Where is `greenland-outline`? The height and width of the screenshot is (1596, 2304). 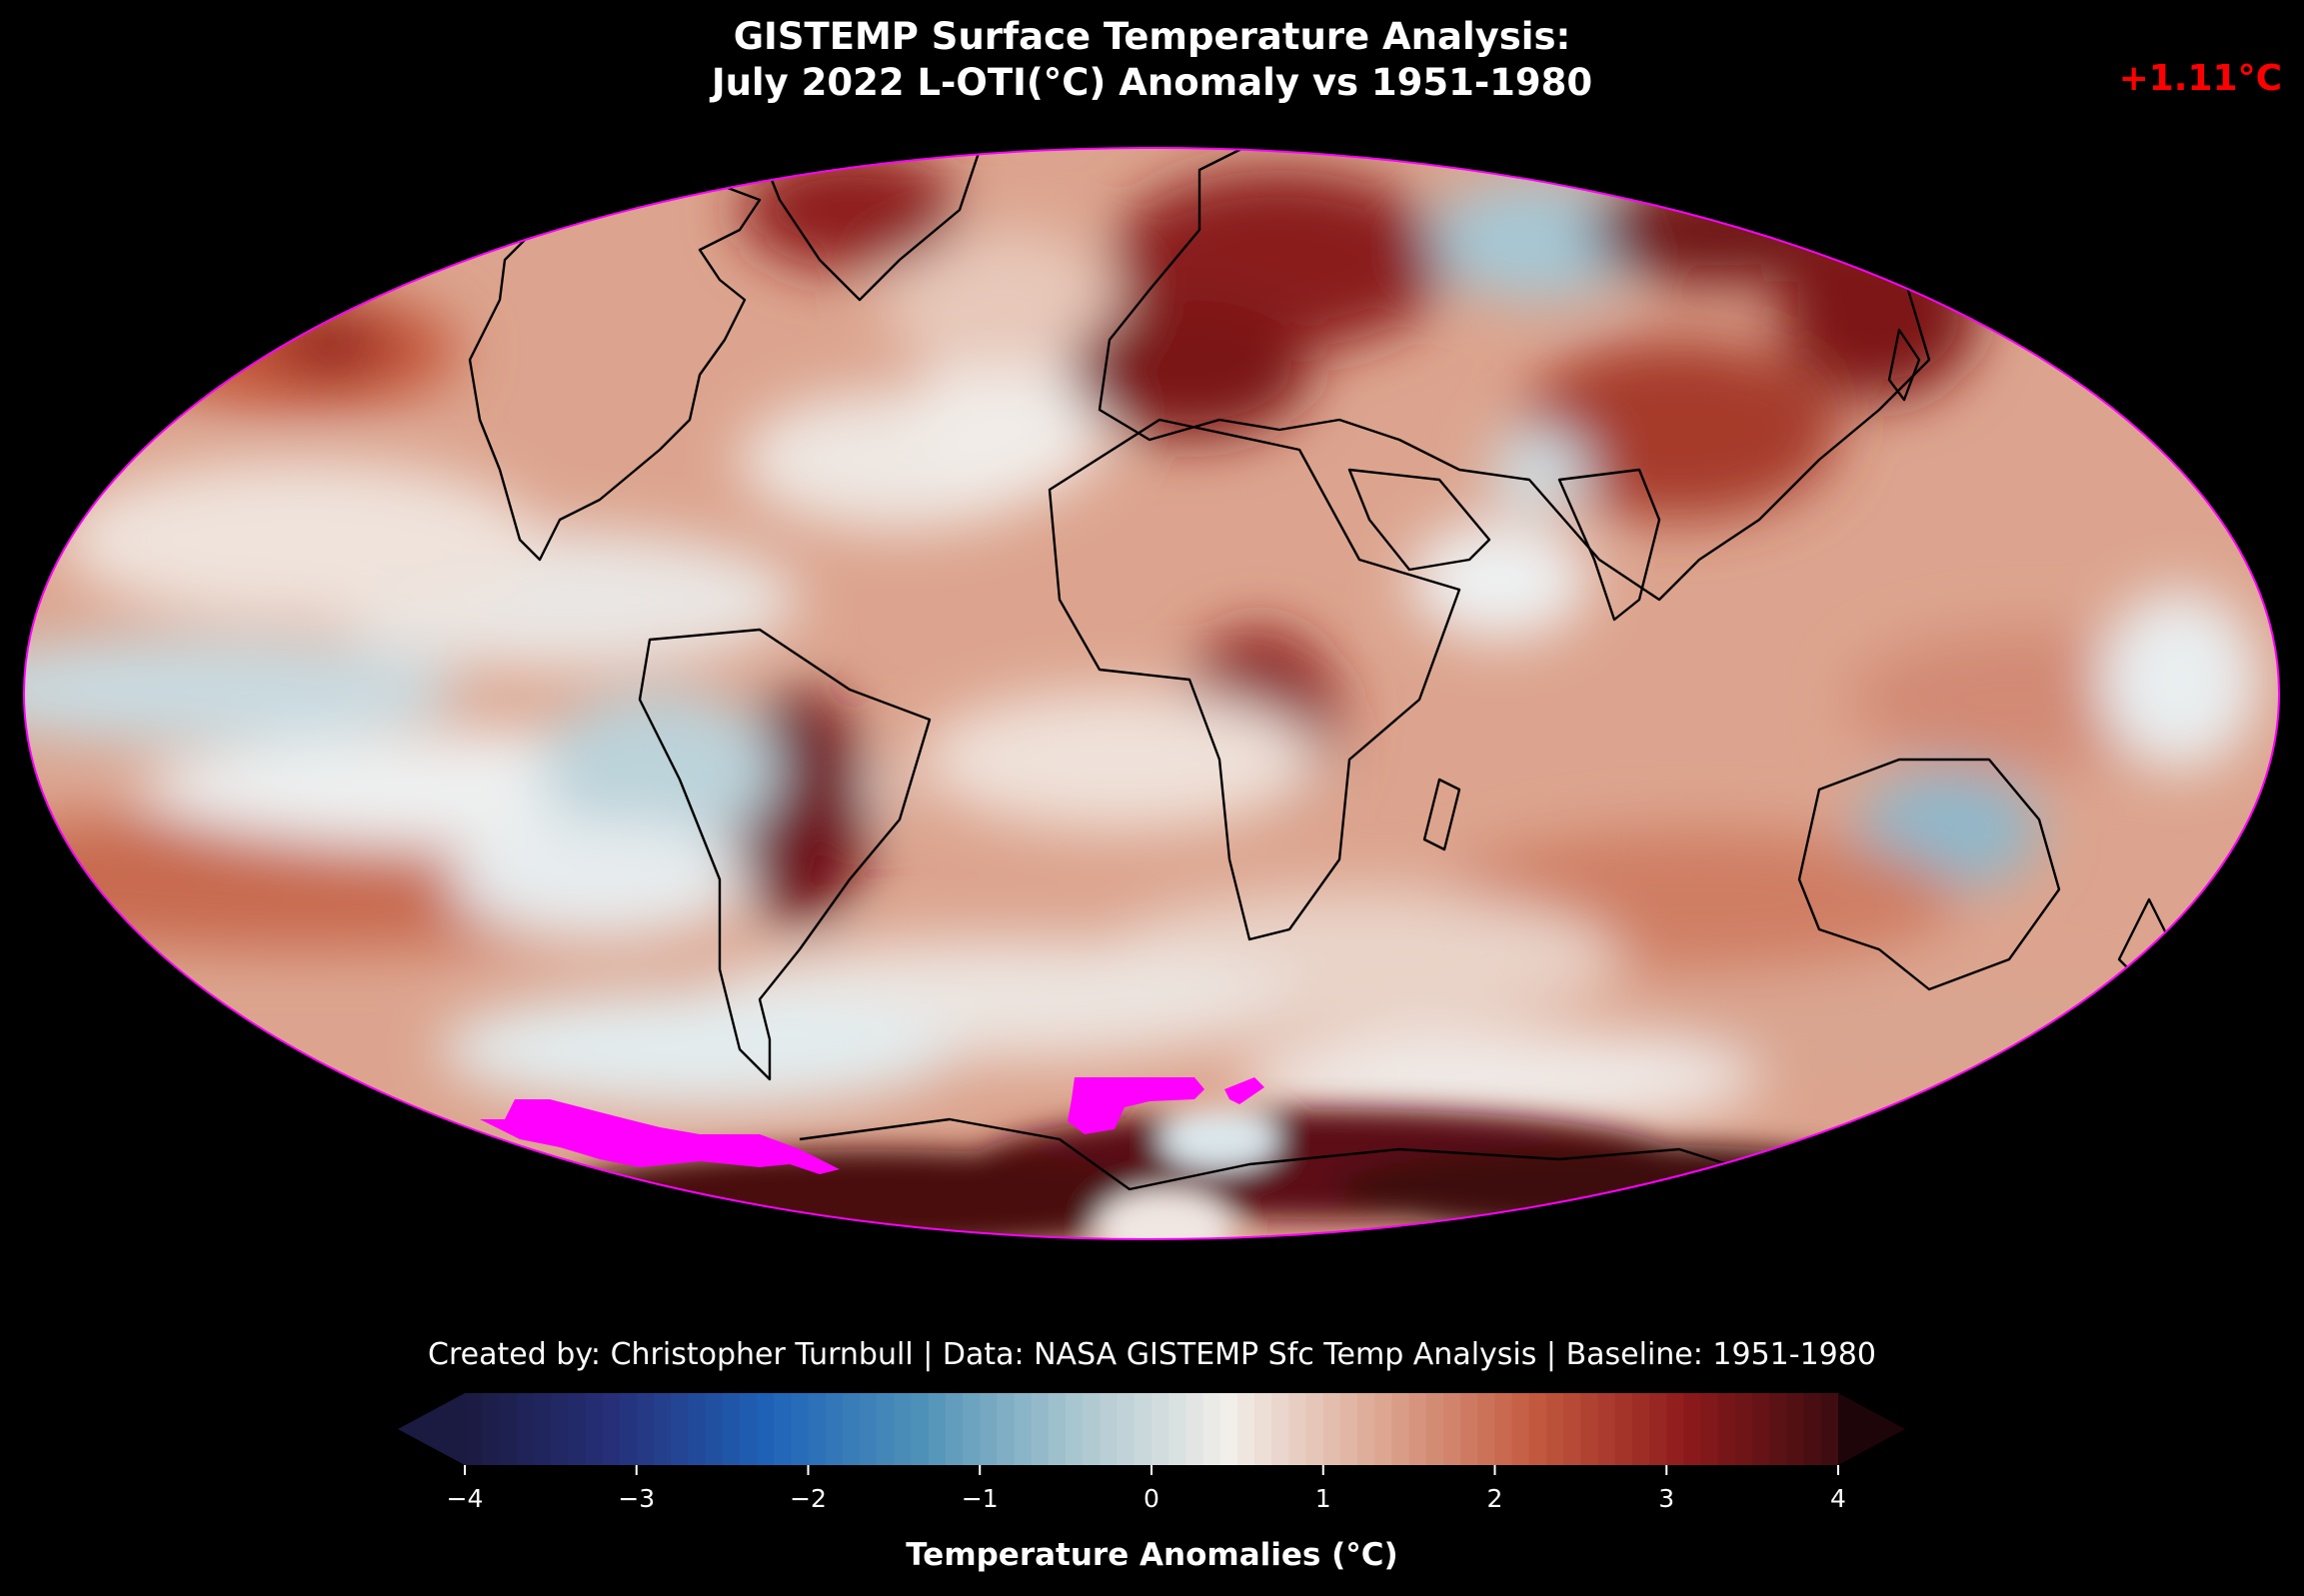
greenland-outline is located at coordinates (870, 215).